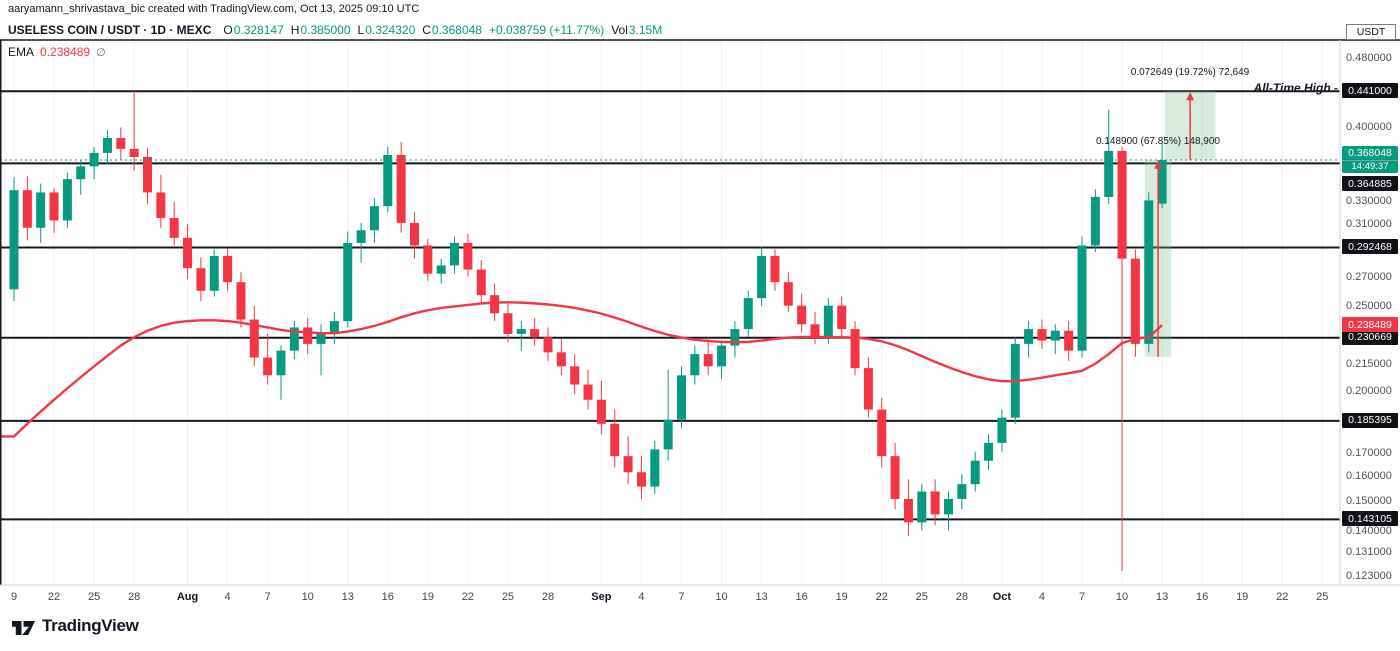 The width and height of the screenshot is (1400, 651). What do you see at coordinates (1370, 337) in the screenshot?
I see `level-price-label: 0.230669` at bounding box center [1370, 337].